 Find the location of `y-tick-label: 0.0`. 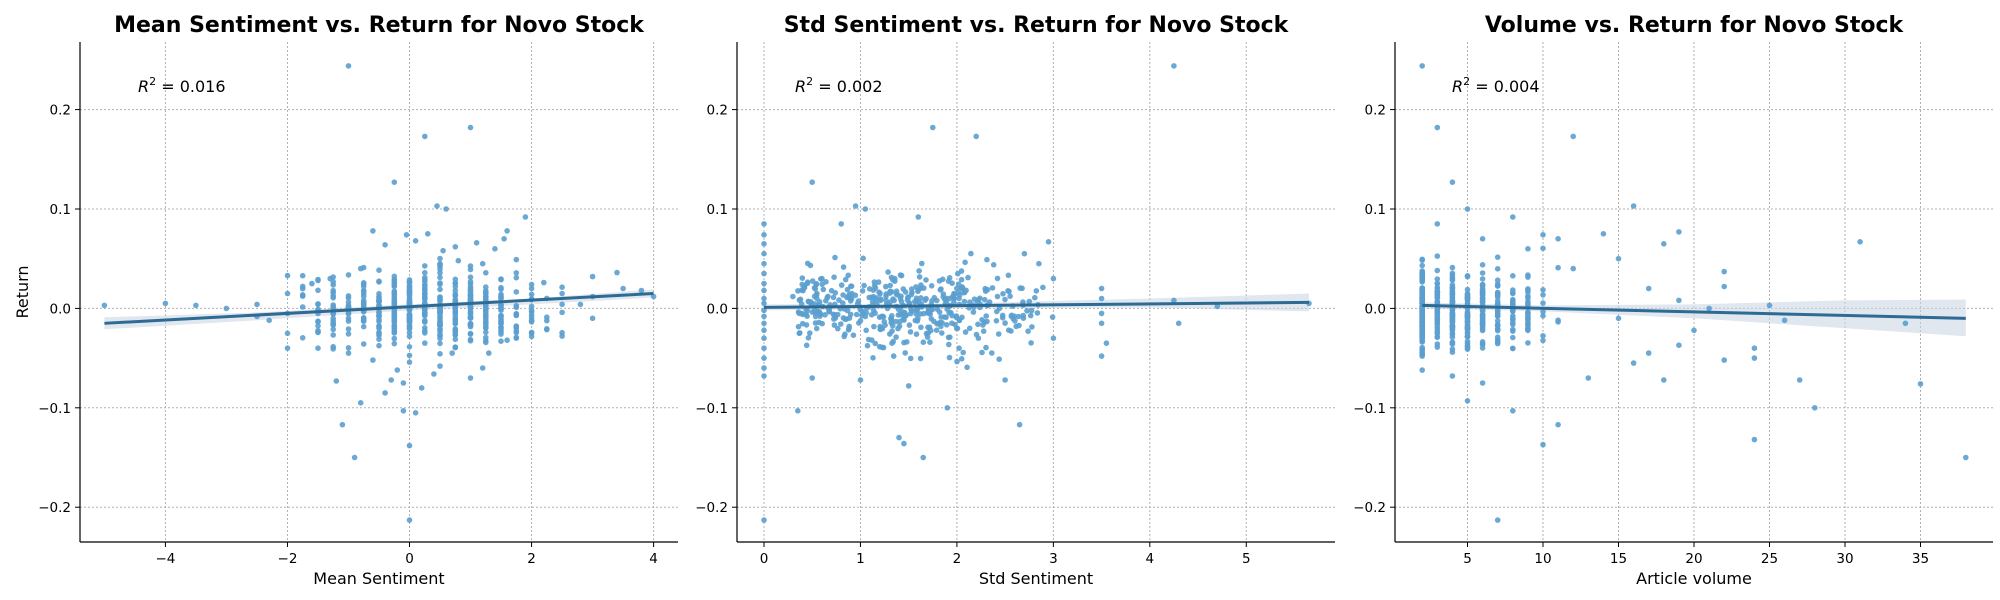

y-tick-label: 0.0 is located at coordinates (717, 309).